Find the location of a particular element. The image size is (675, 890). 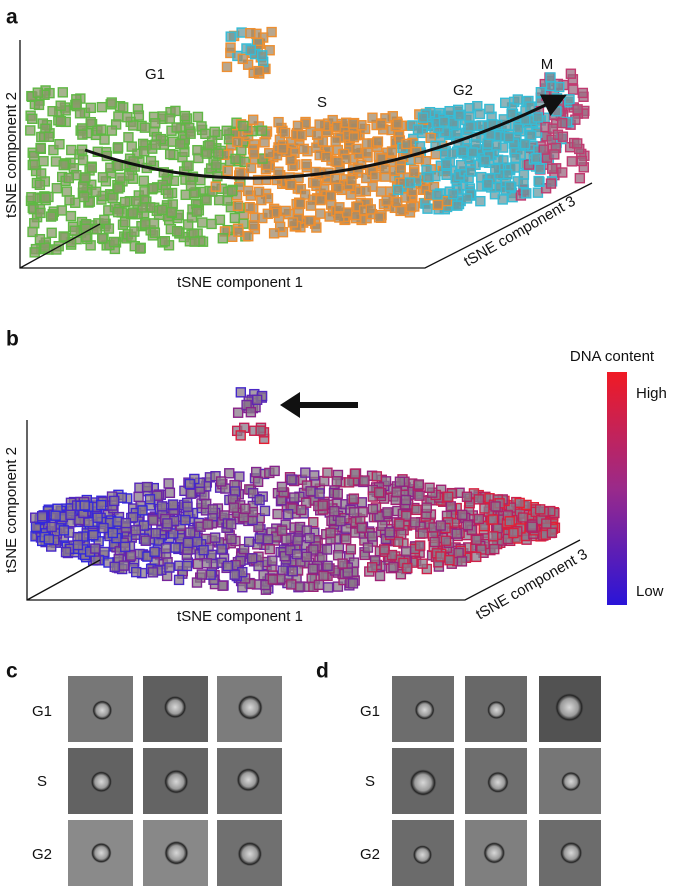

panel-label: c is located at coordinates (12, 671).